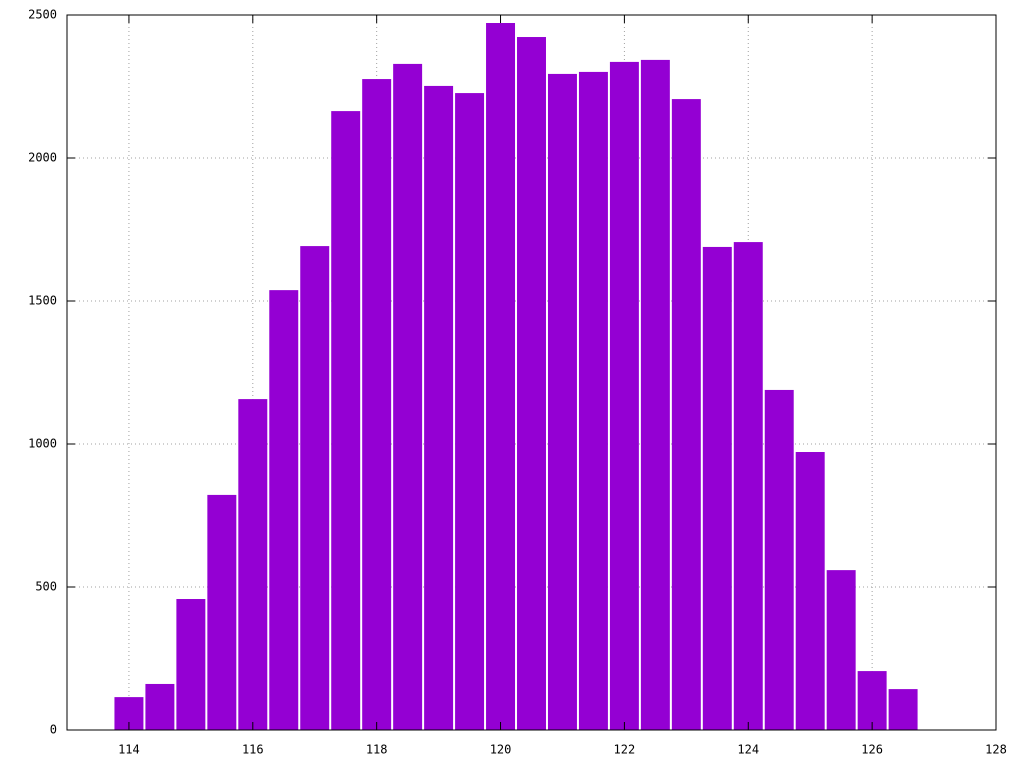  What do you see at coordinates (625, 750) in the screenshot?
I see `x-tick-label: 122` at bounding box center [625, 750].